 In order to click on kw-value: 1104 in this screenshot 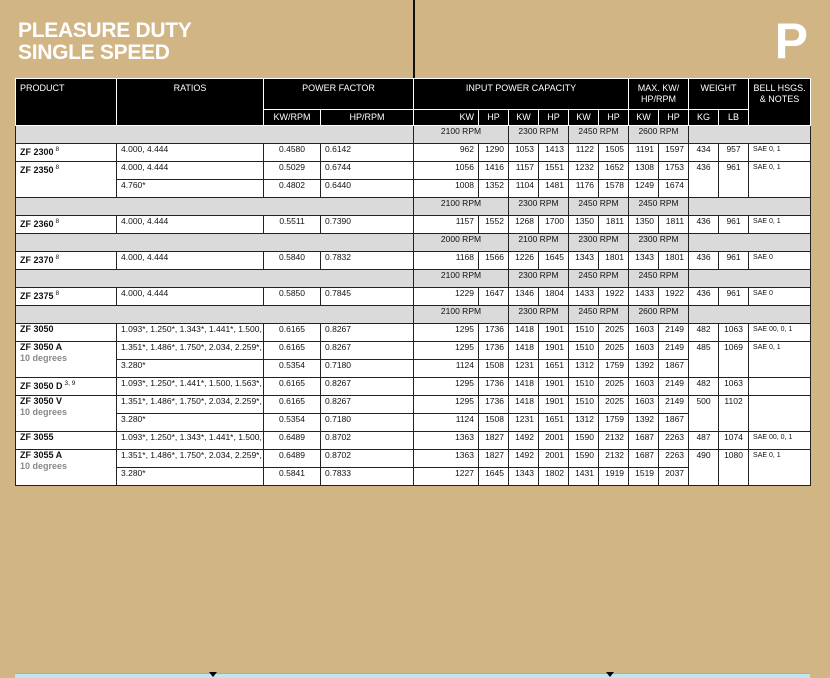, I will do `click(523, 188)`.